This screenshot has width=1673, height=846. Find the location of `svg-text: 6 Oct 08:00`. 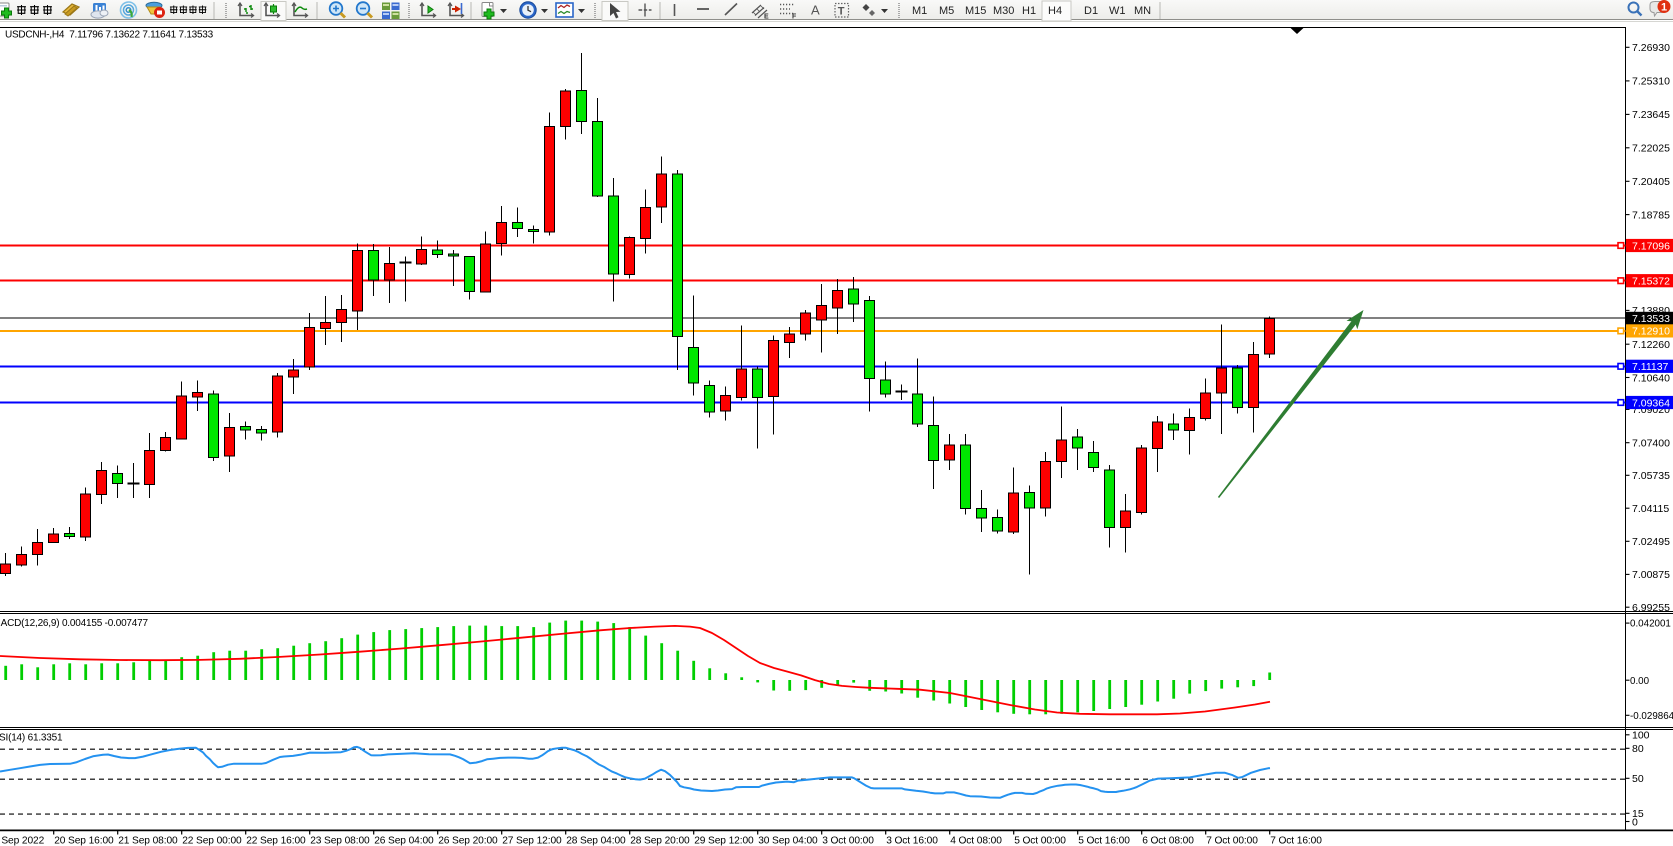

svg-text: 6 Oct 08:00 is located at coordinates (1168, 840).